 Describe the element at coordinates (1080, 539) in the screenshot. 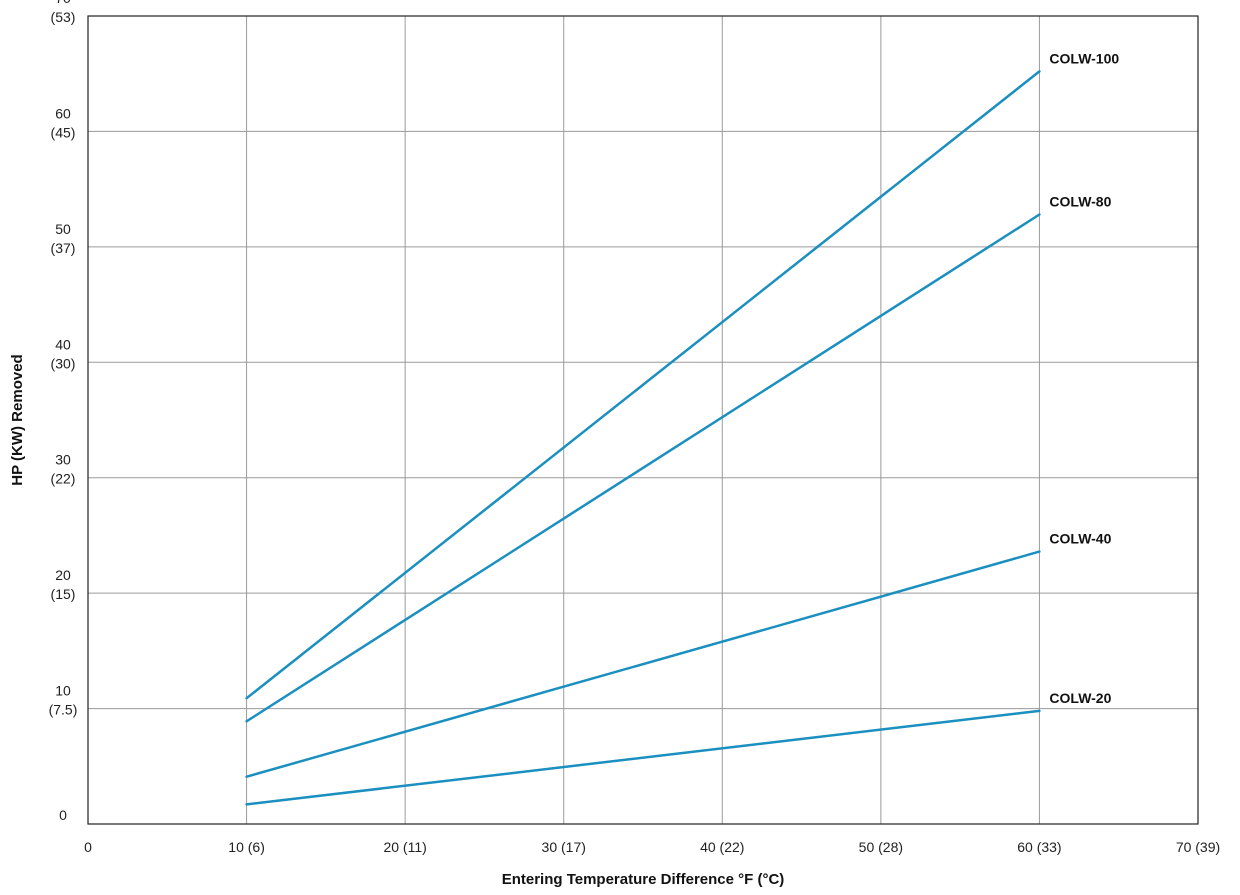

I see `series-label: COLW-40` at that location.